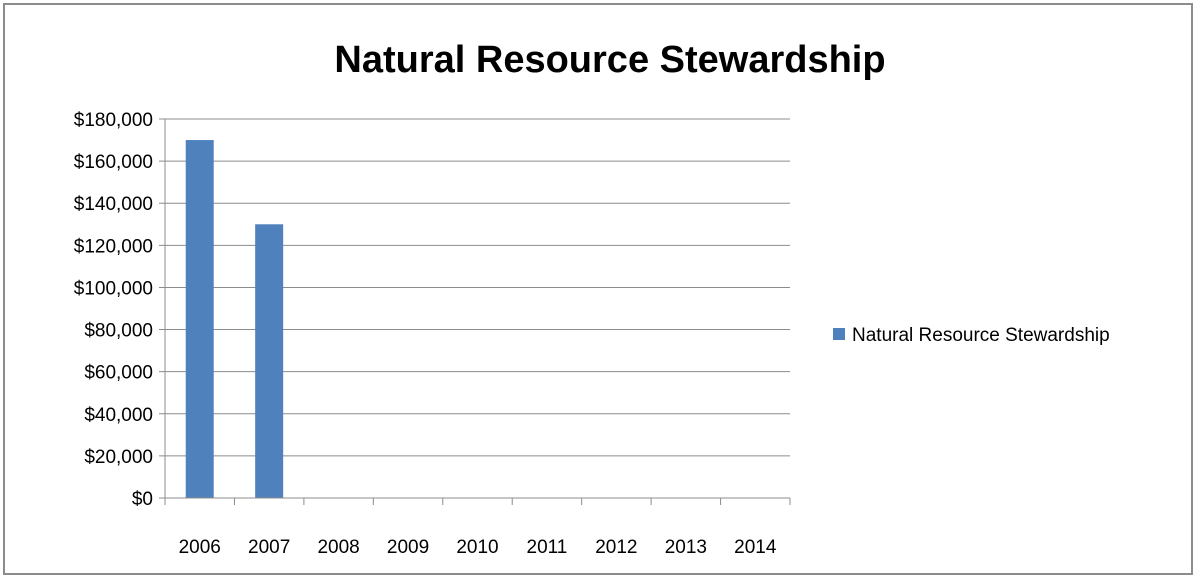  Describe the element at coordinates (408, 547) in the screenshot. I see `x-tick-label: 2009` at that location.